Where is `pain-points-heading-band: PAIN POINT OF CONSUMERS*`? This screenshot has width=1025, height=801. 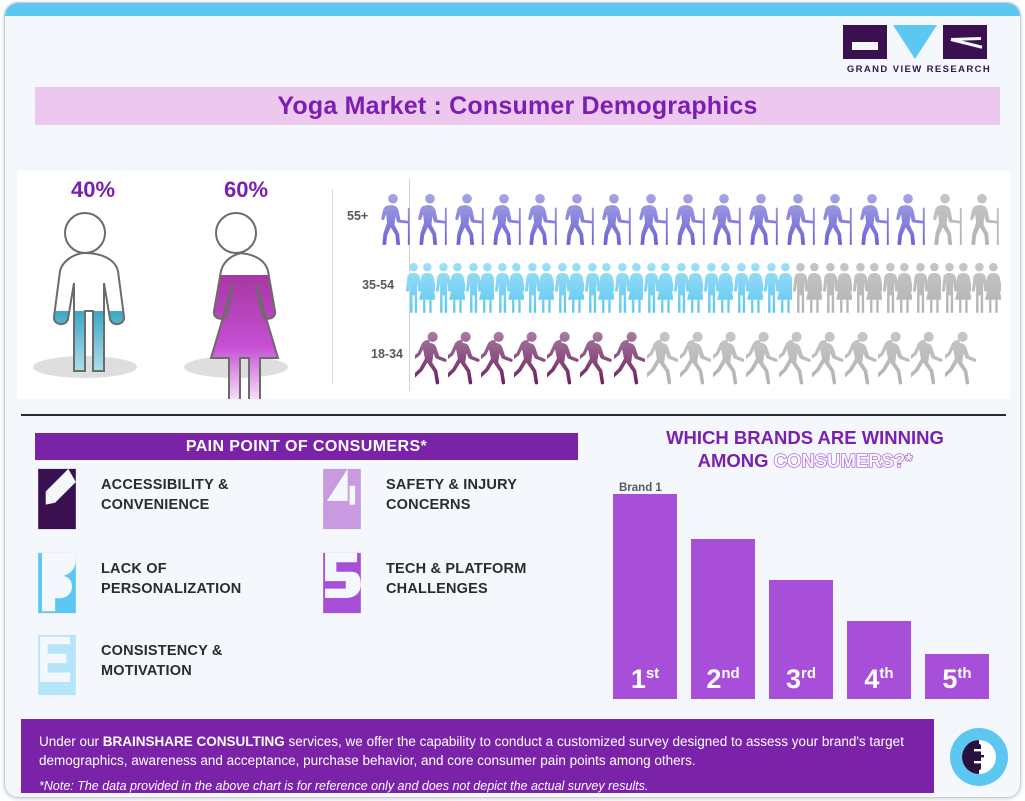 pain-points-heading-band: PAIN POINT OF CONSUMERS* is located at coordinates (306, 446).